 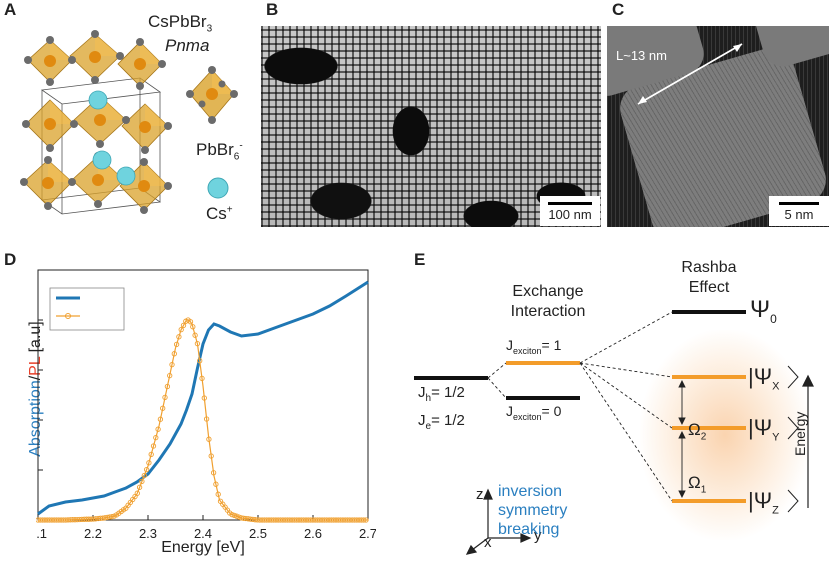 What do you see at coordinates (219, 213) in the screenshot?
I see `cation-label: Cs+` at bounding box center [219, 213].